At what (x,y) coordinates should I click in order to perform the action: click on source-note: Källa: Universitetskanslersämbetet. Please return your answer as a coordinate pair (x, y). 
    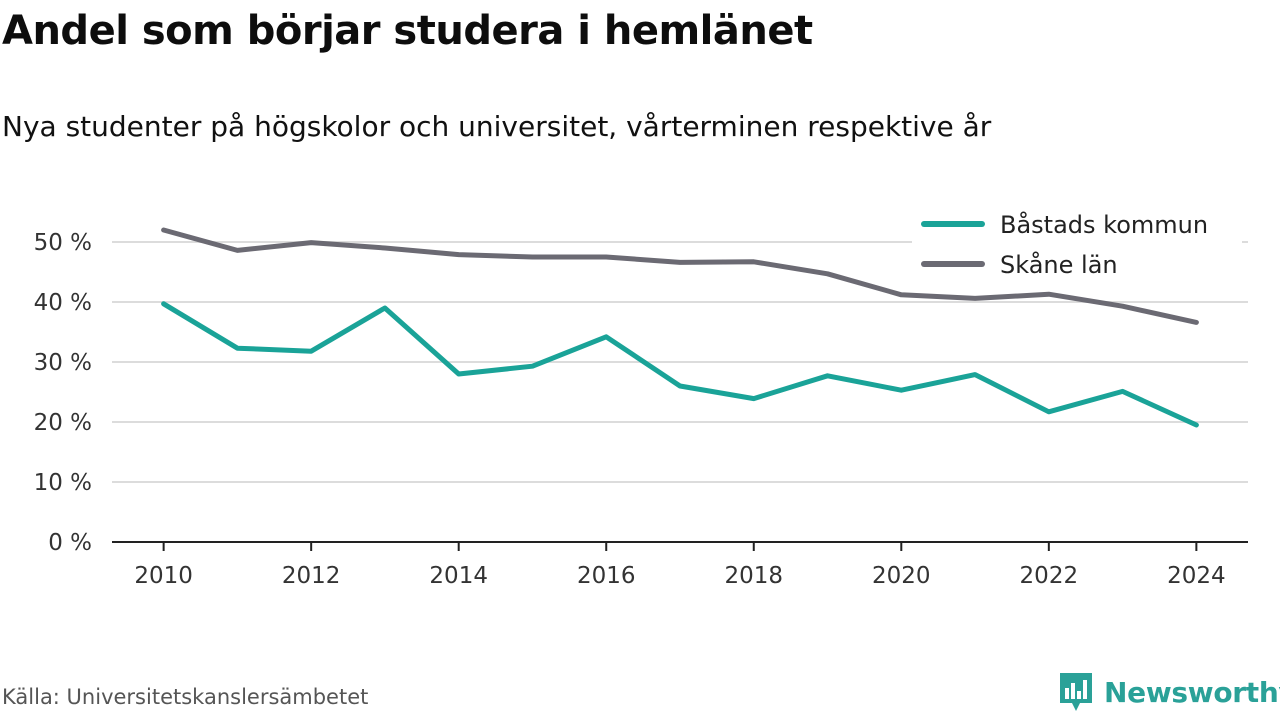
    Looking at the image, I should click on (185, 697).